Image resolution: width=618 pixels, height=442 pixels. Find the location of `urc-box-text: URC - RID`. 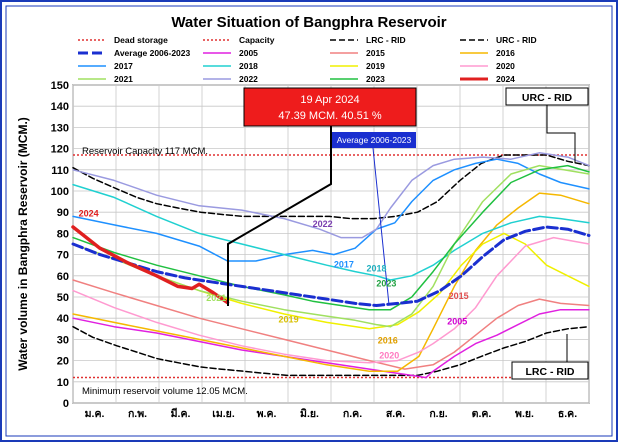

urc-box-text: URC - RID is located at coordinates (547, 98).